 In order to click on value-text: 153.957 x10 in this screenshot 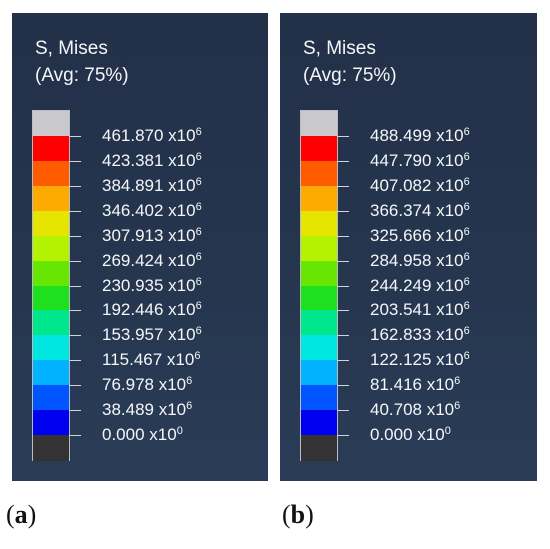, I will do `click(149, 334)`.